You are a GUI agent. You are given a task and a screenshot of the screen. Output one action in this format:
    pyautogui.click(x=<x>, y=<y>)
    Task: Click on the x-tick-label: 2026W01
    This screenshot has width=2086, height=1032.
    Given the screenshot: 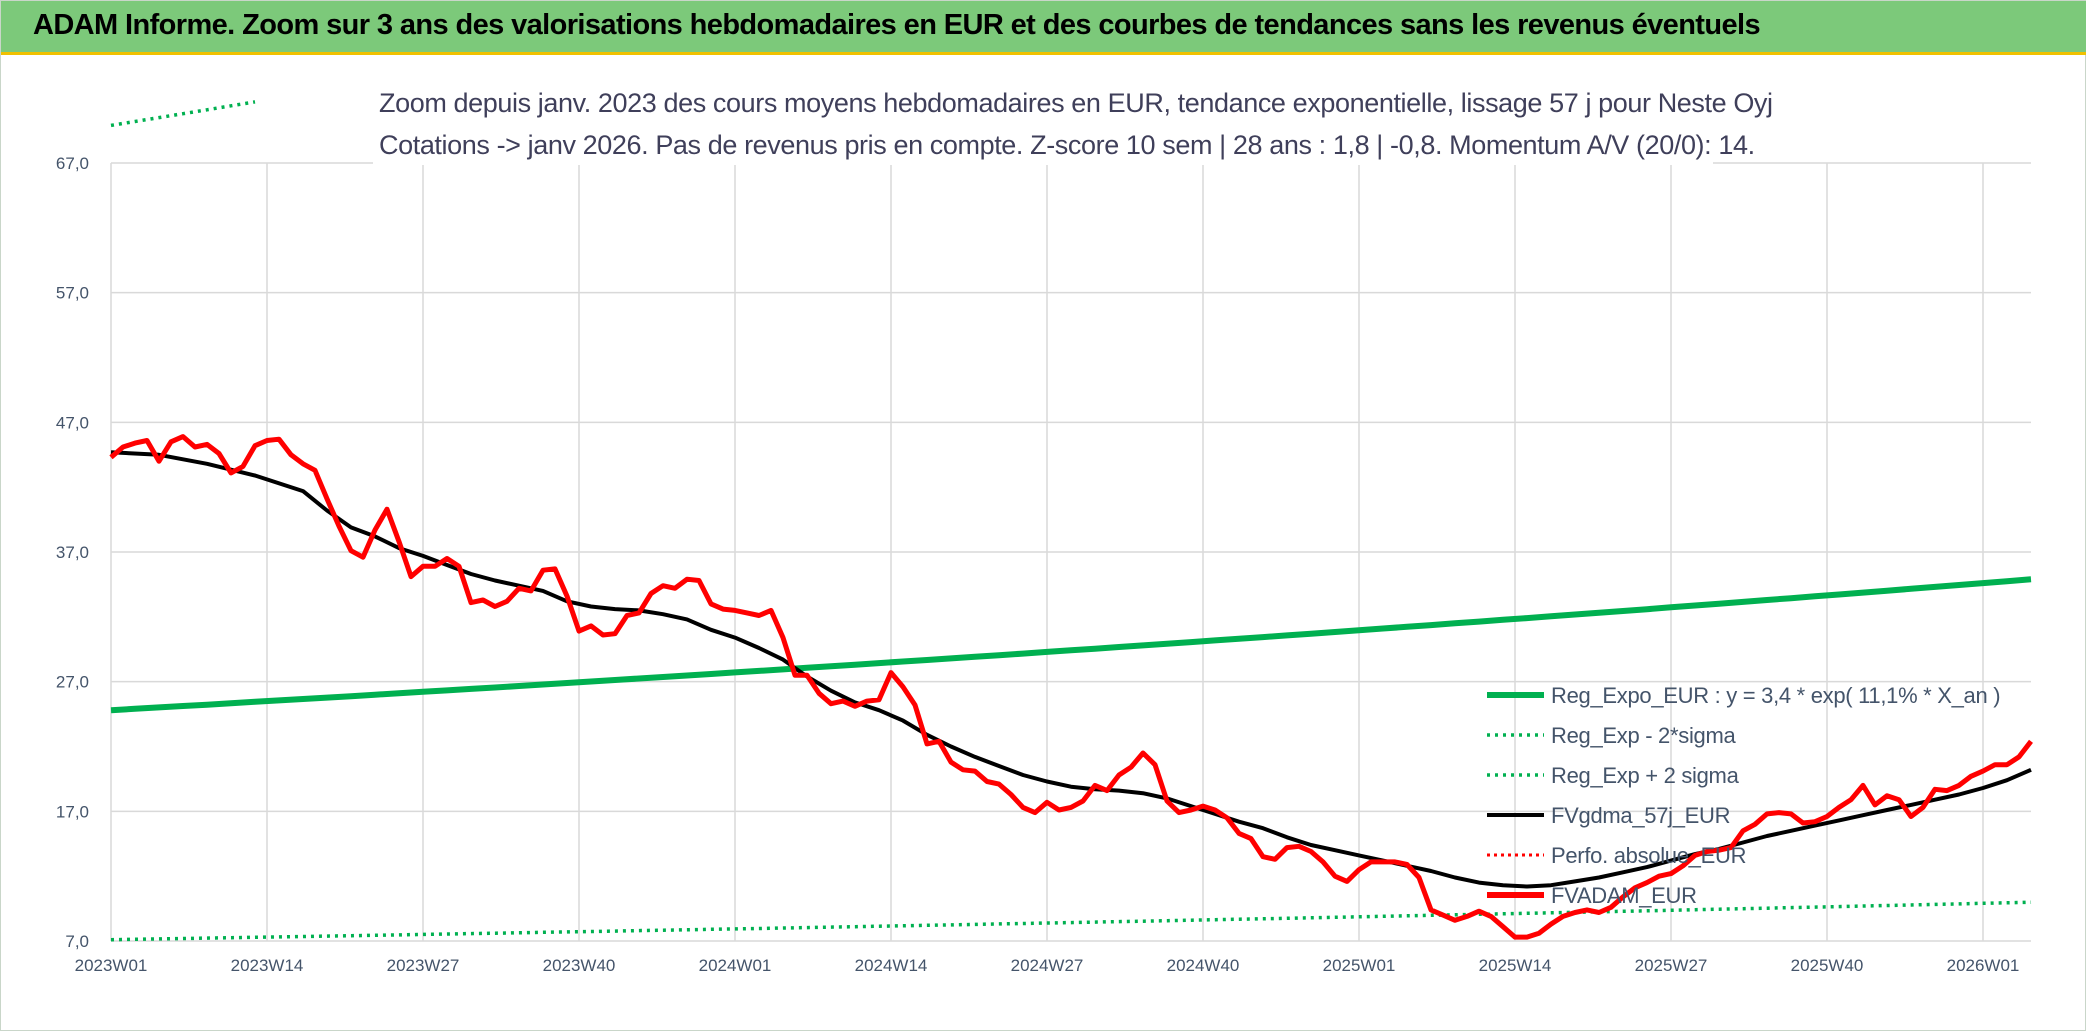 What is the action you would take?
    pyautogui.click(x=1983, y=965)
    